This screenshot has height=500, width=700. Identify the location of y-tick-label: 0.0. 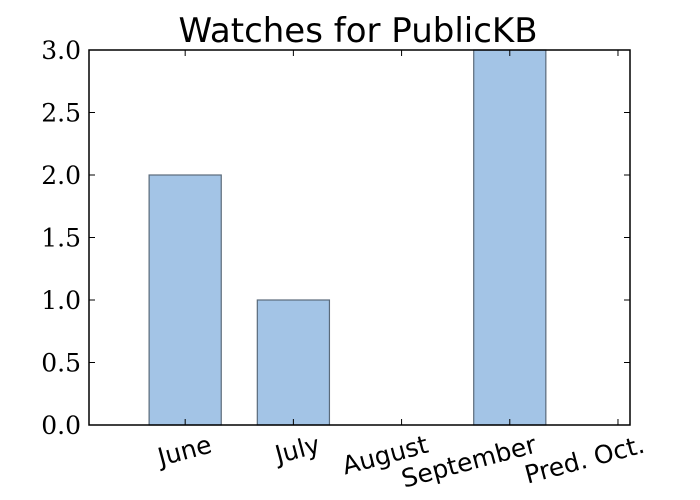
(61, 425).